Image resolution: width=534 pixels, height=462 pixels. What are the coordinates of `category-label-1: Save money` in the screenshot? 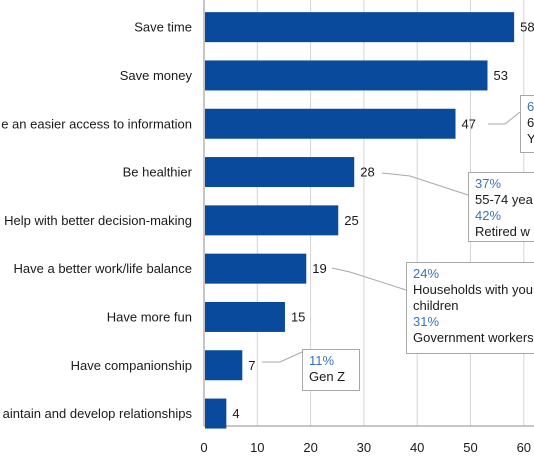 It's located at (156, 75).